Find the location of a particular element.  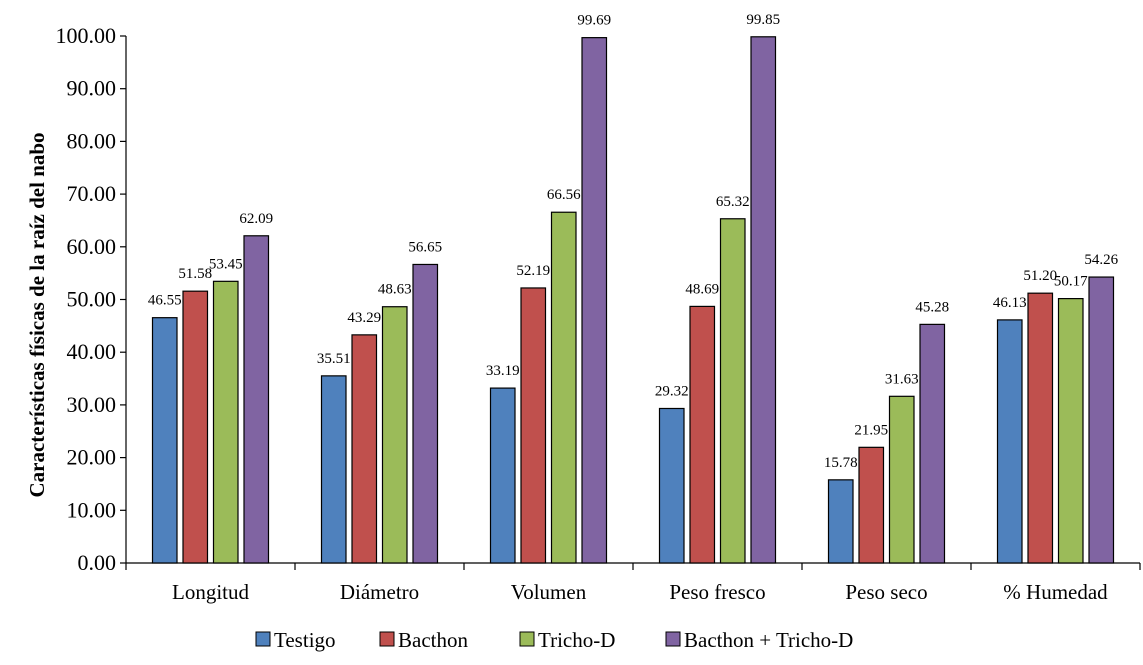

data-label: 53.45 is located at coordinates (226, 264).